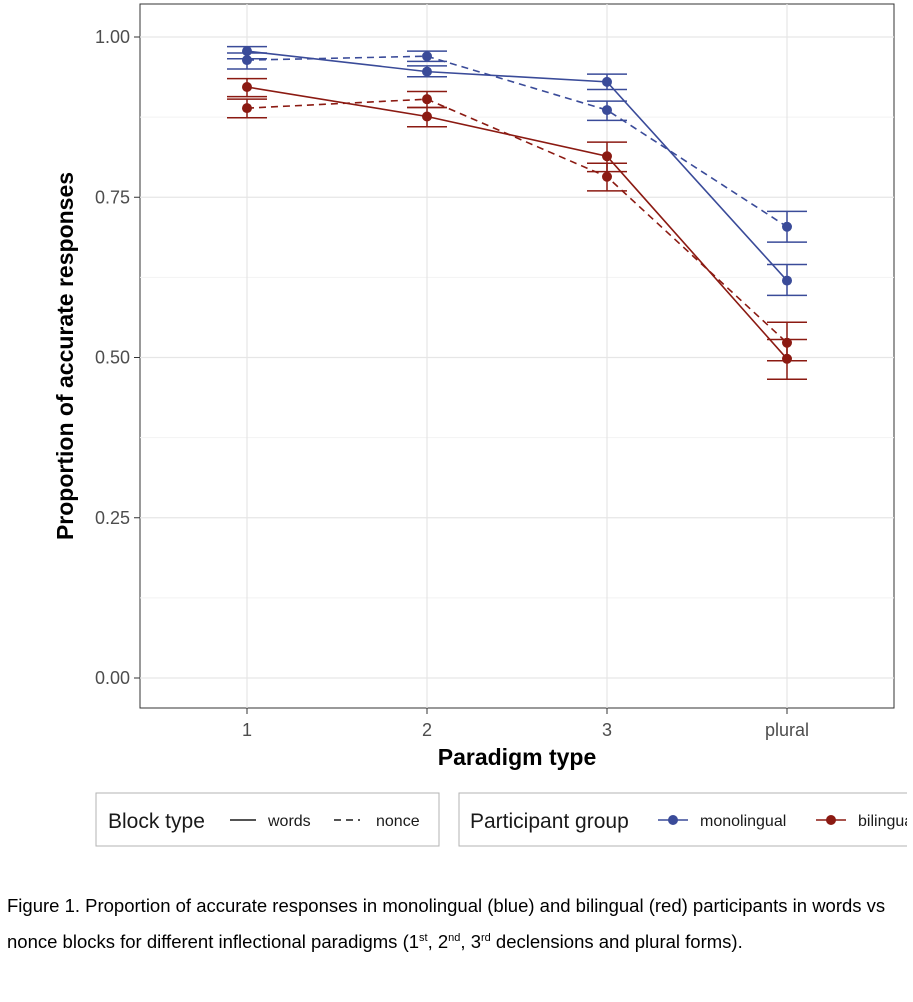 The height and width of the screenshot is (1002, 913). Describe the element at coordinates (398, 821) in the screenshot. I see `legend-label-nonce: nonce` at that location.